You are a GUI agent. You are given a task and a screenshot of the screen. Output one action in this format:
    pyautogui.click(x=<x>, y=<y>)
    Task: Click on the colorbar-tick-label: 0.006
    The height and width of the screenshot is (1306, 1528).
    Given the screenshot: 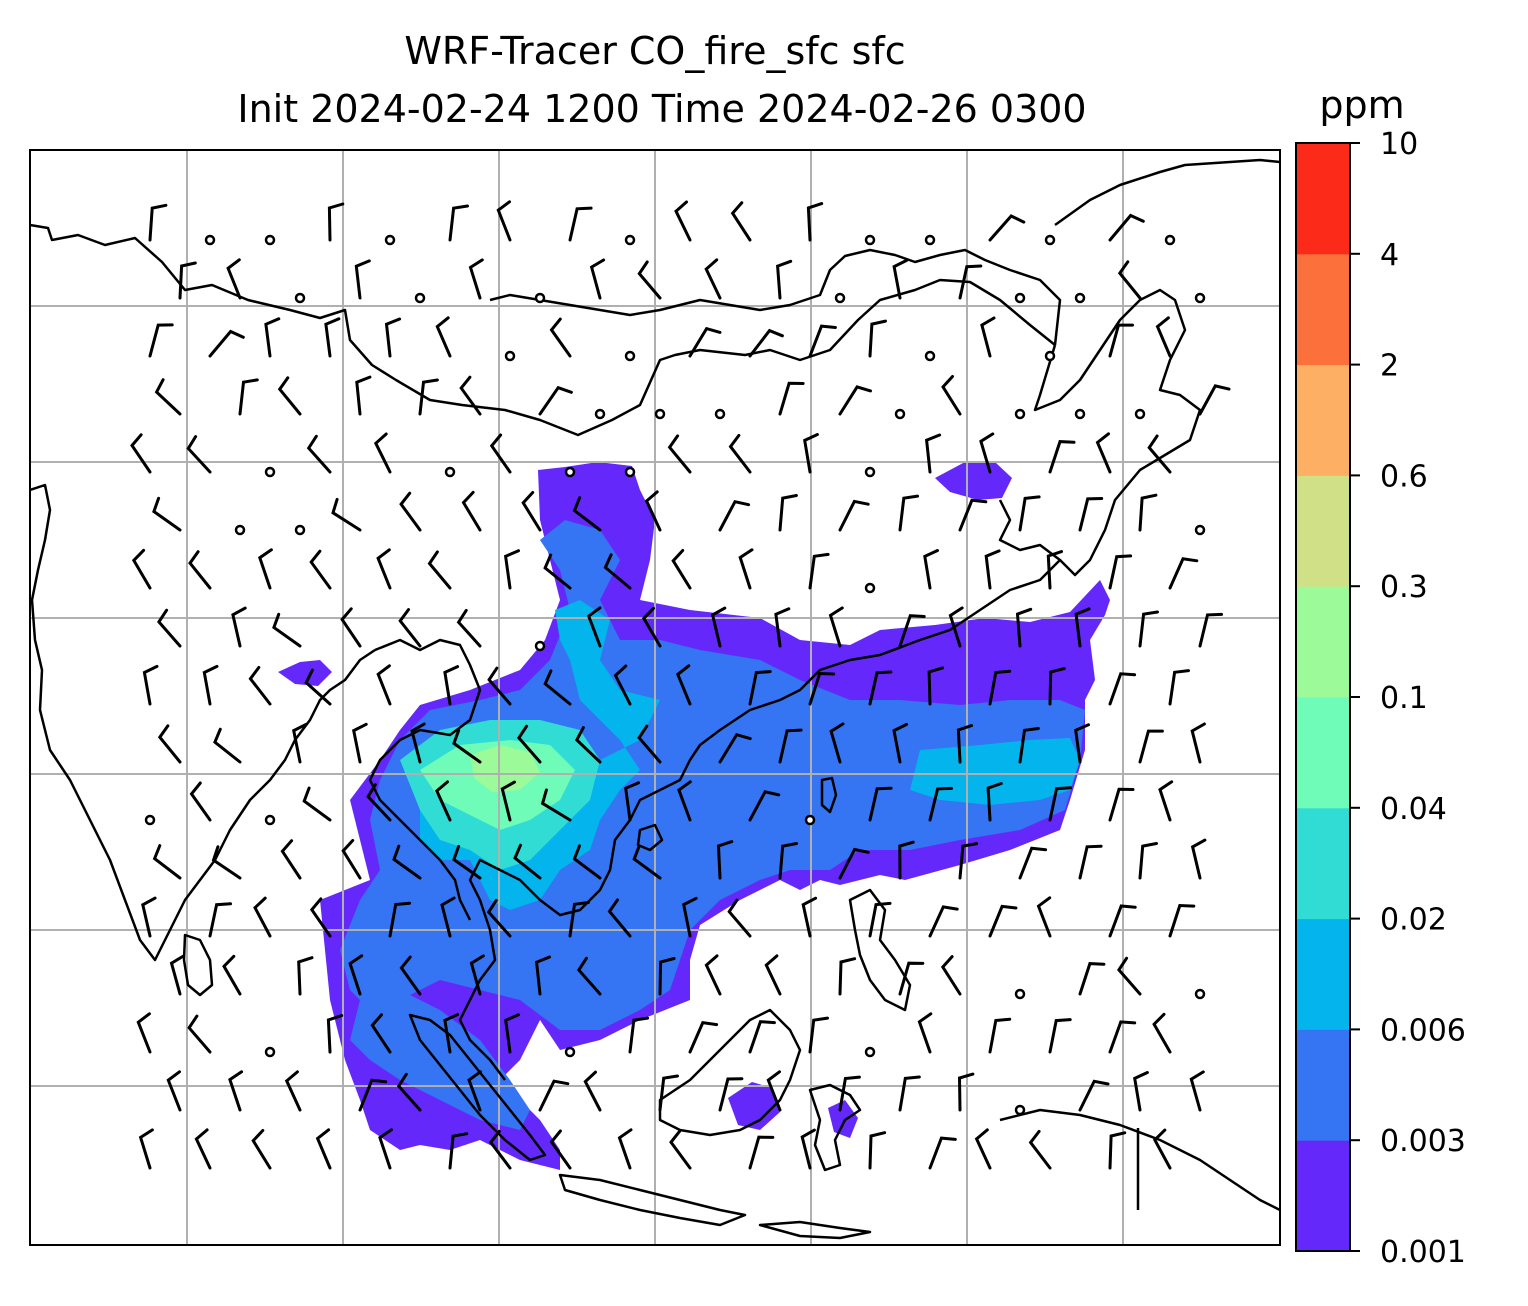 What is the action you would take?
    pyautogui.click(x=1423, y=1030)
    